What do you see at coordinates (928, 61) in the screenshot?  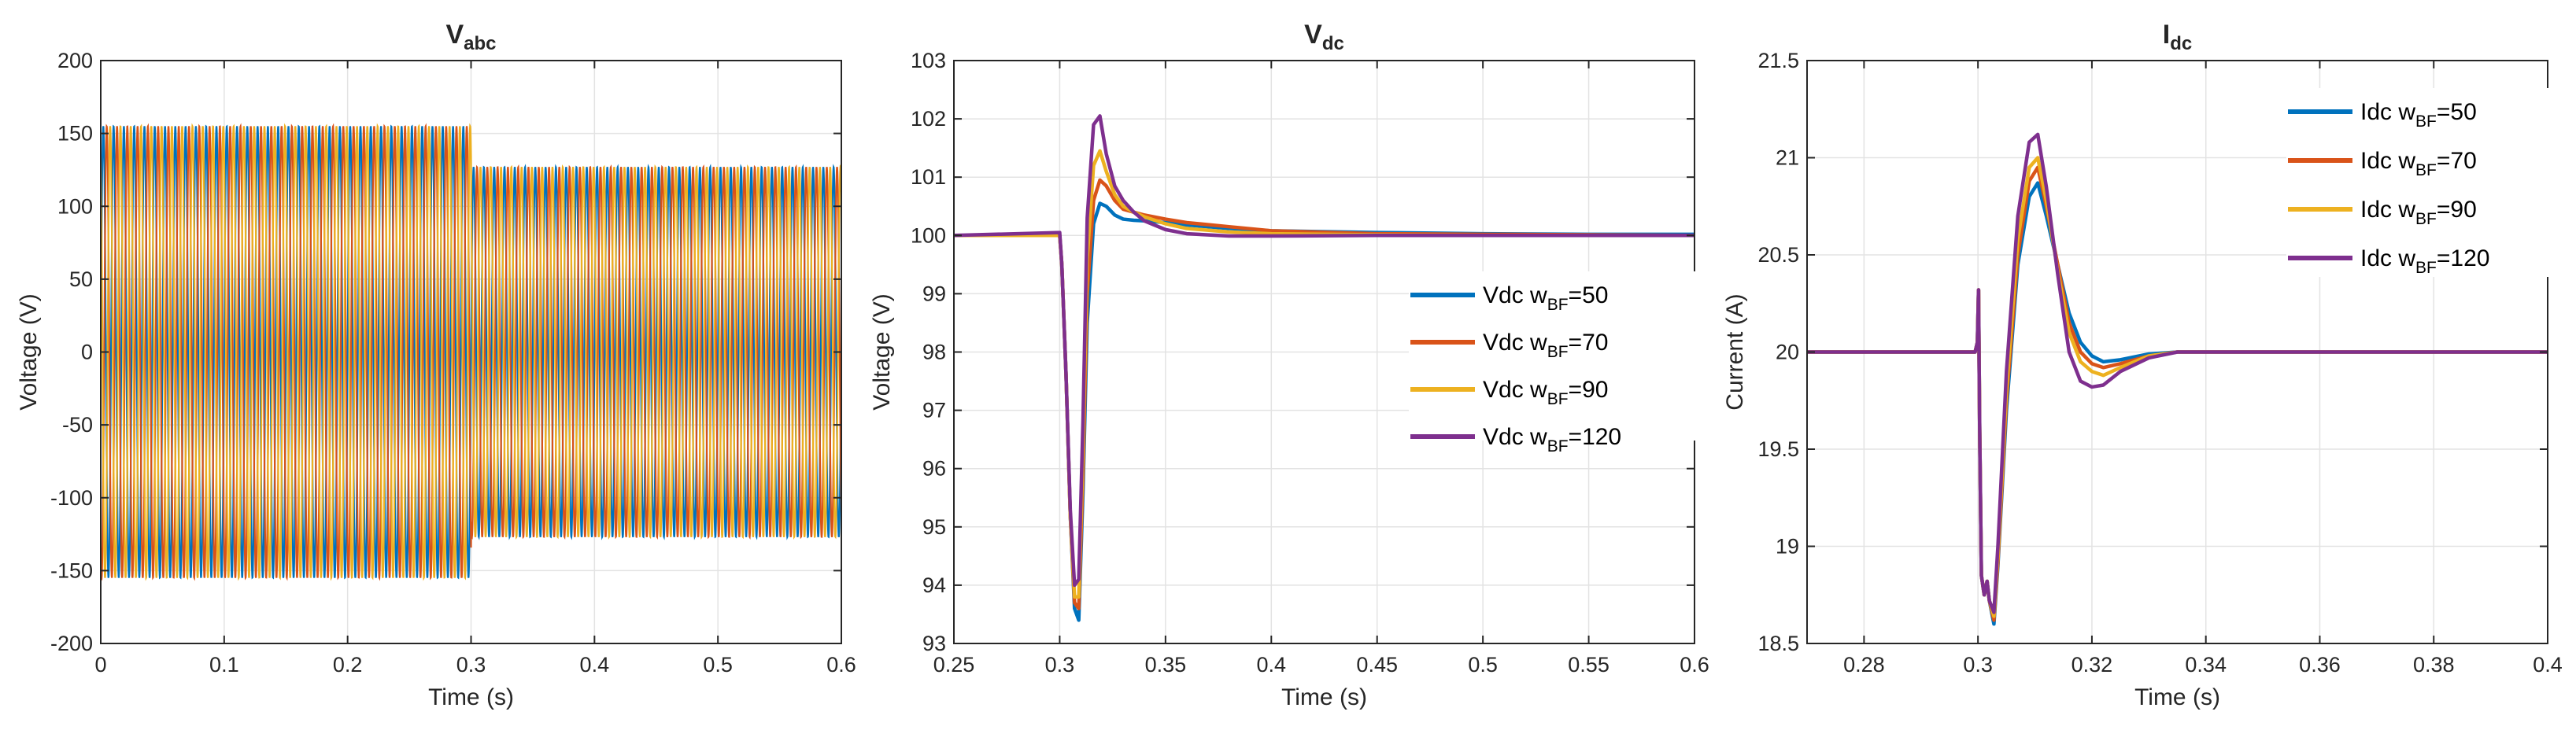 I see `y-tick-label: 103` at bounding box center [928, 61].